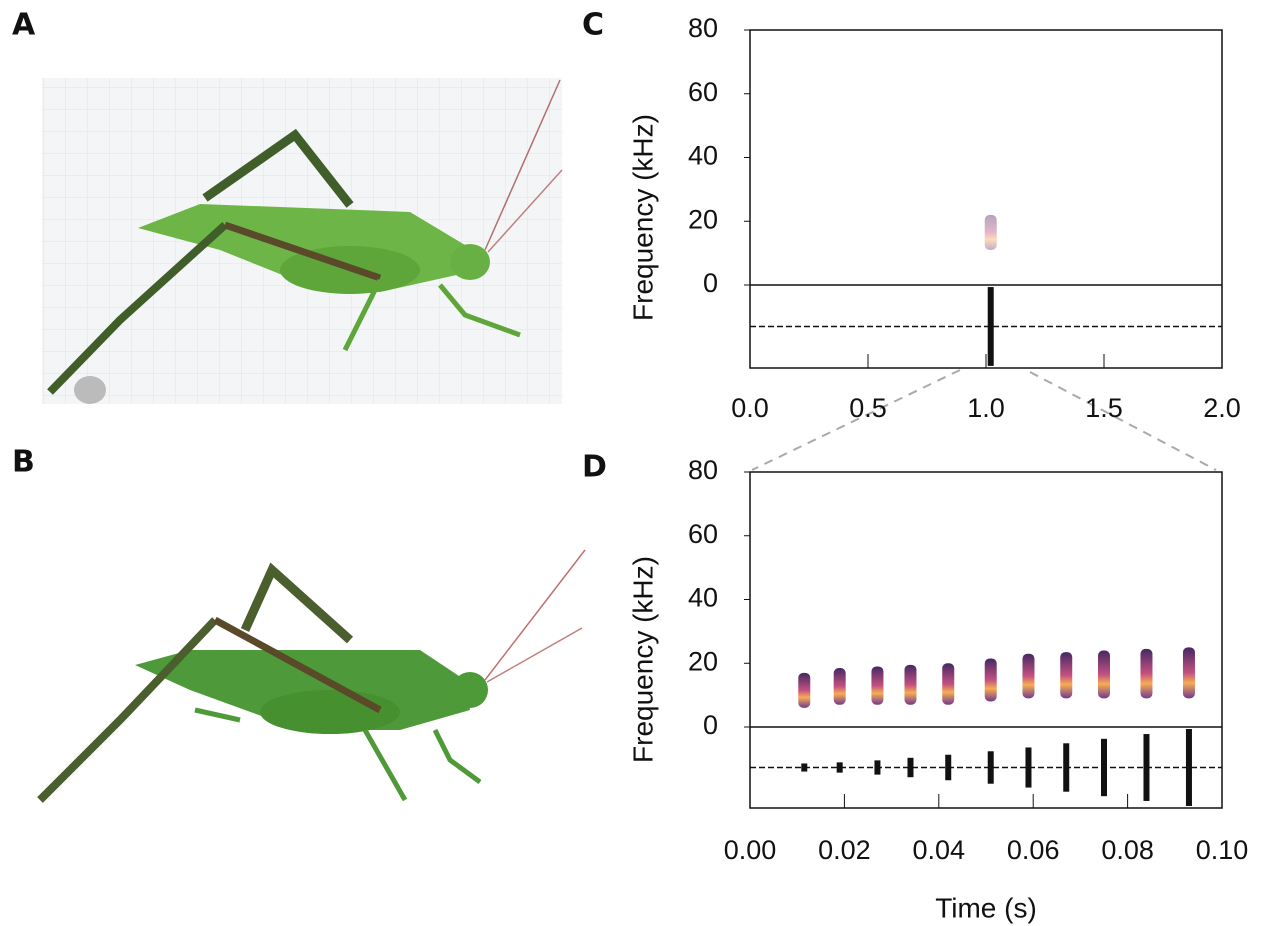 This screenshot has height=926, width=1265. I want to click on x-tick-label: 0.06, so click(1033, 850).